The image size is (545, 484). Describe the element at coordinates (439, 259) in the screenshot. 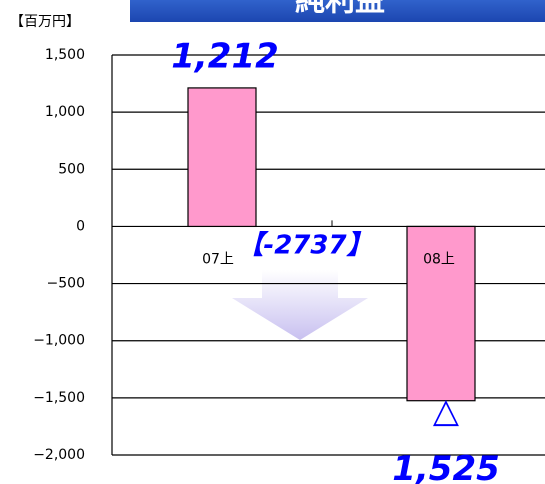

I see `x-tick-label: 08上` at that location.